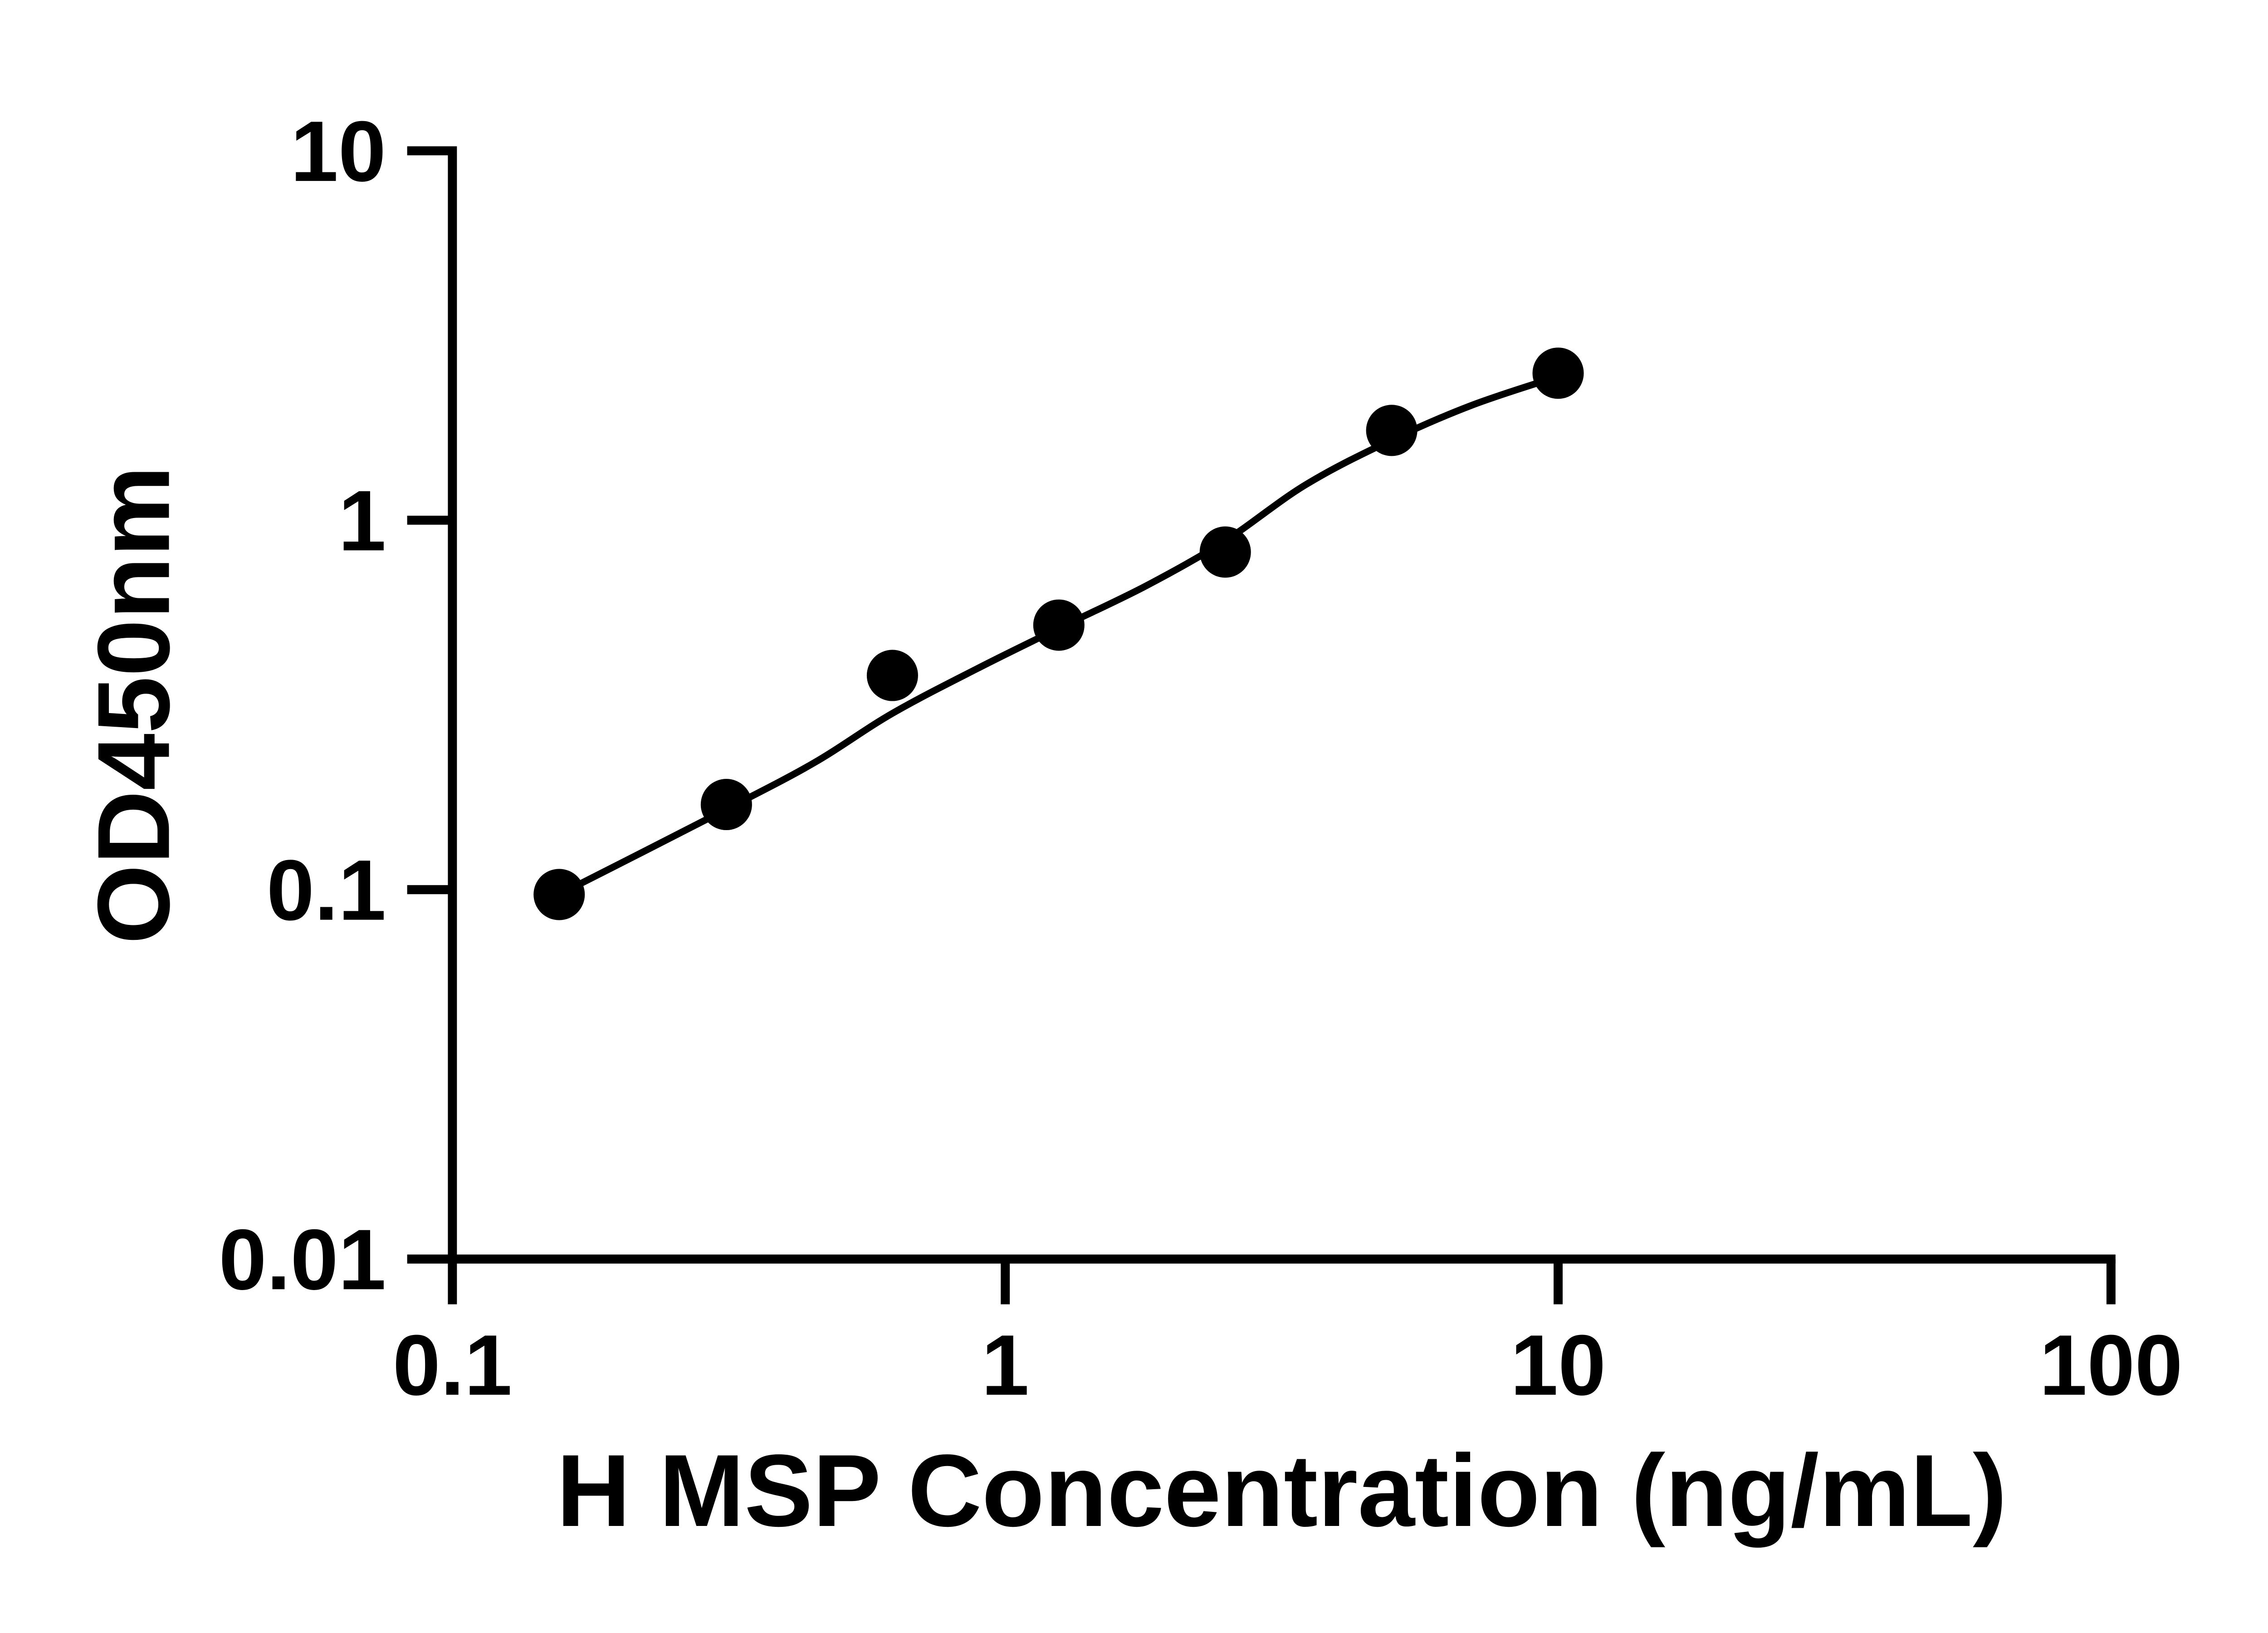 Image resolution: width=2268 pixels, height=1633 pixels. Describe the element at coordinates (1558, 1365) in the screenshot. I see `x-tick-label: 10` at that location.